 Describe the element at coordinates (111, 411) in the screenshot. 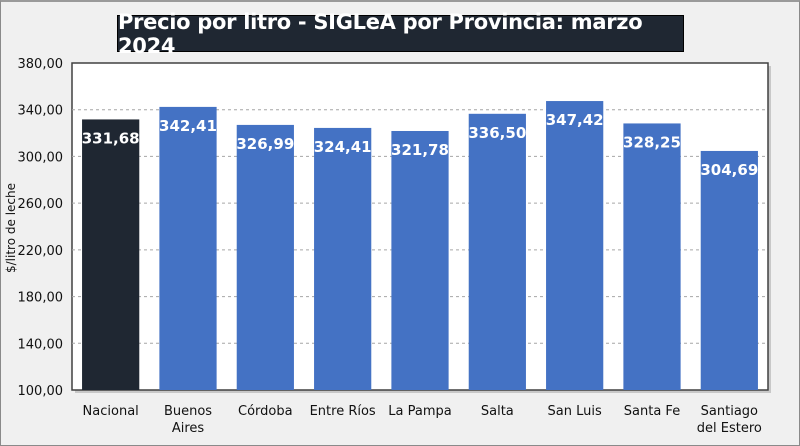

I see `x-category-label: Nacional` at that location.